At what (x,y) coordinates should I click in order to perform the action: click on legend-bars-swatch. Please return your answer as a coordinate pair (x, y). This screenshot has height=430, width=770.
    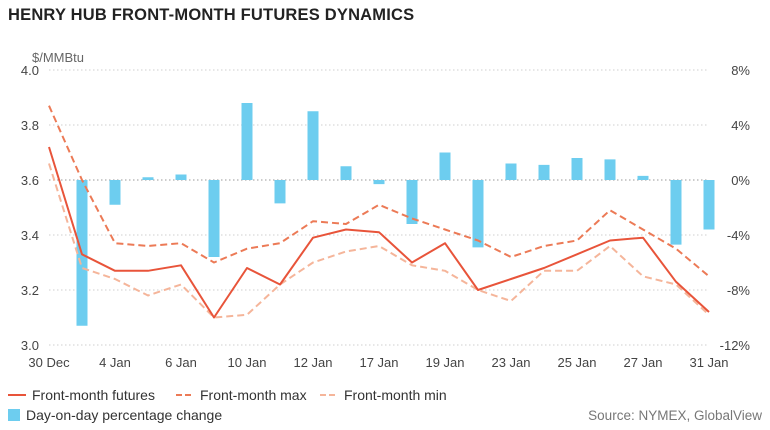
    Looking at the image, I should click on (14, 415).